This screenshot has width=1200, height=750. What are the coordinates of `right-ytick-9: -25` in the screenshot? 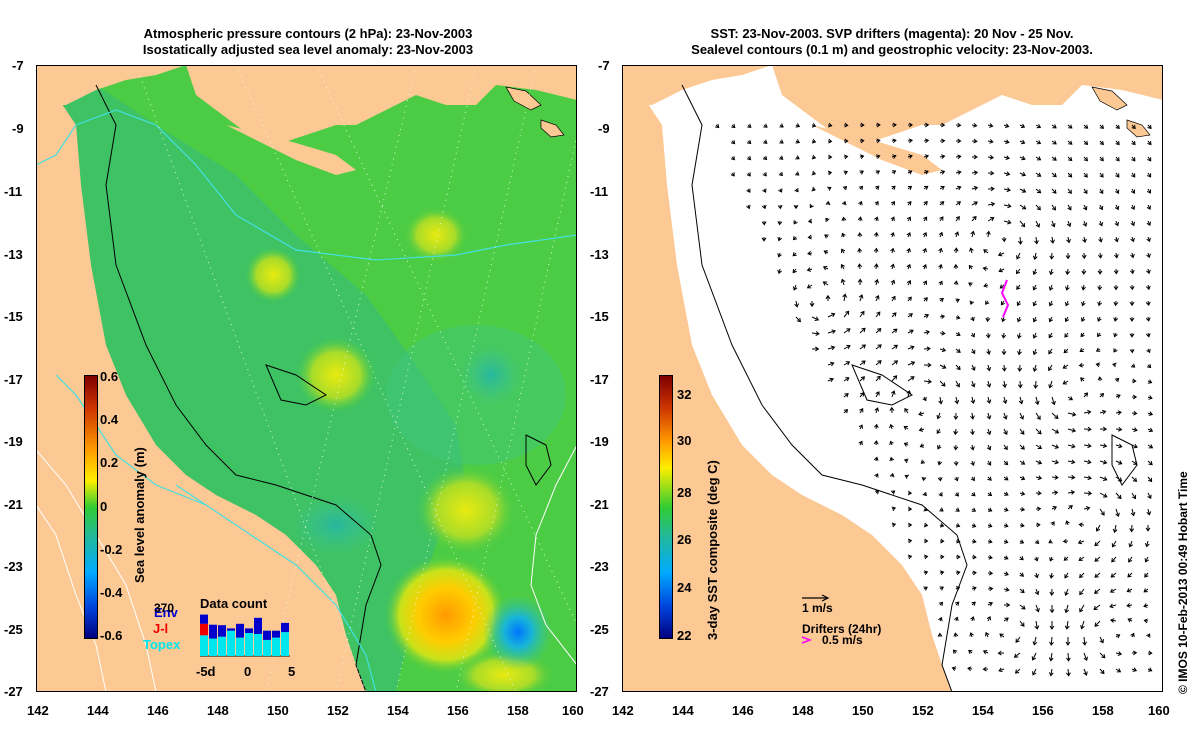 It's located at (599, 629).